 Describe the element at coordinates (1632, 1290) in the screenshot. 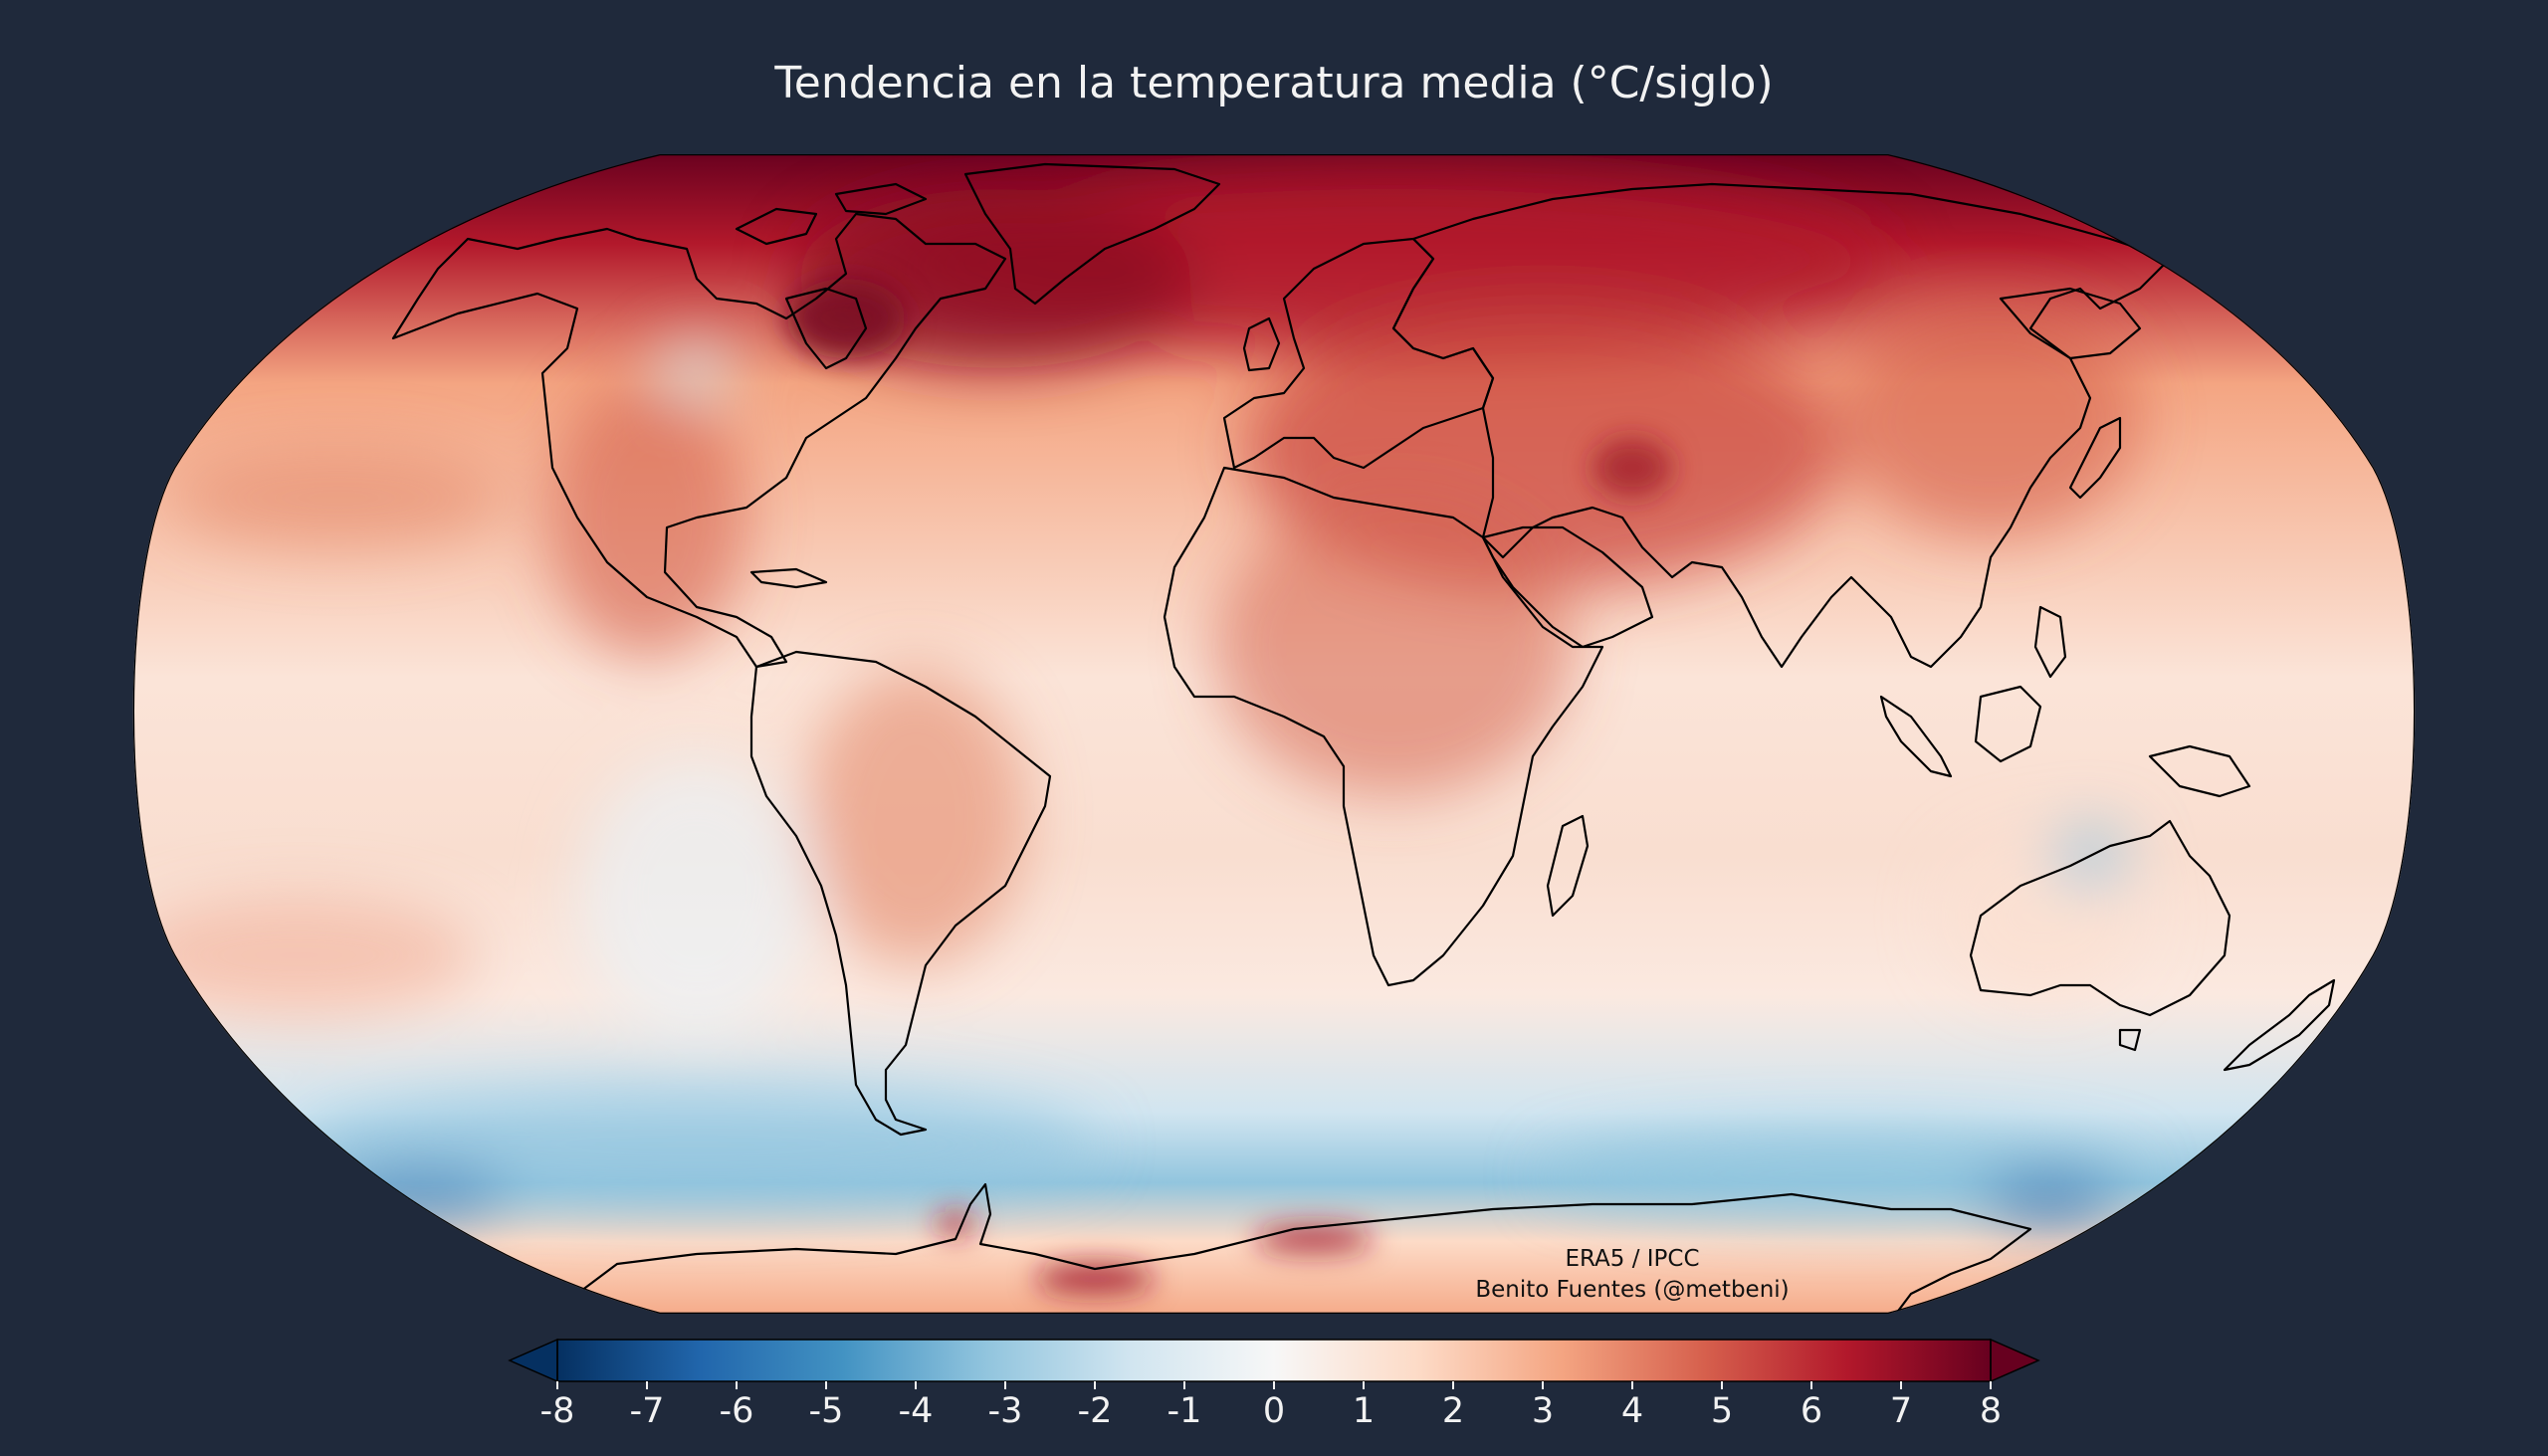

I see `credit-author: Benito Fuentes (@metbeni)` at that location.